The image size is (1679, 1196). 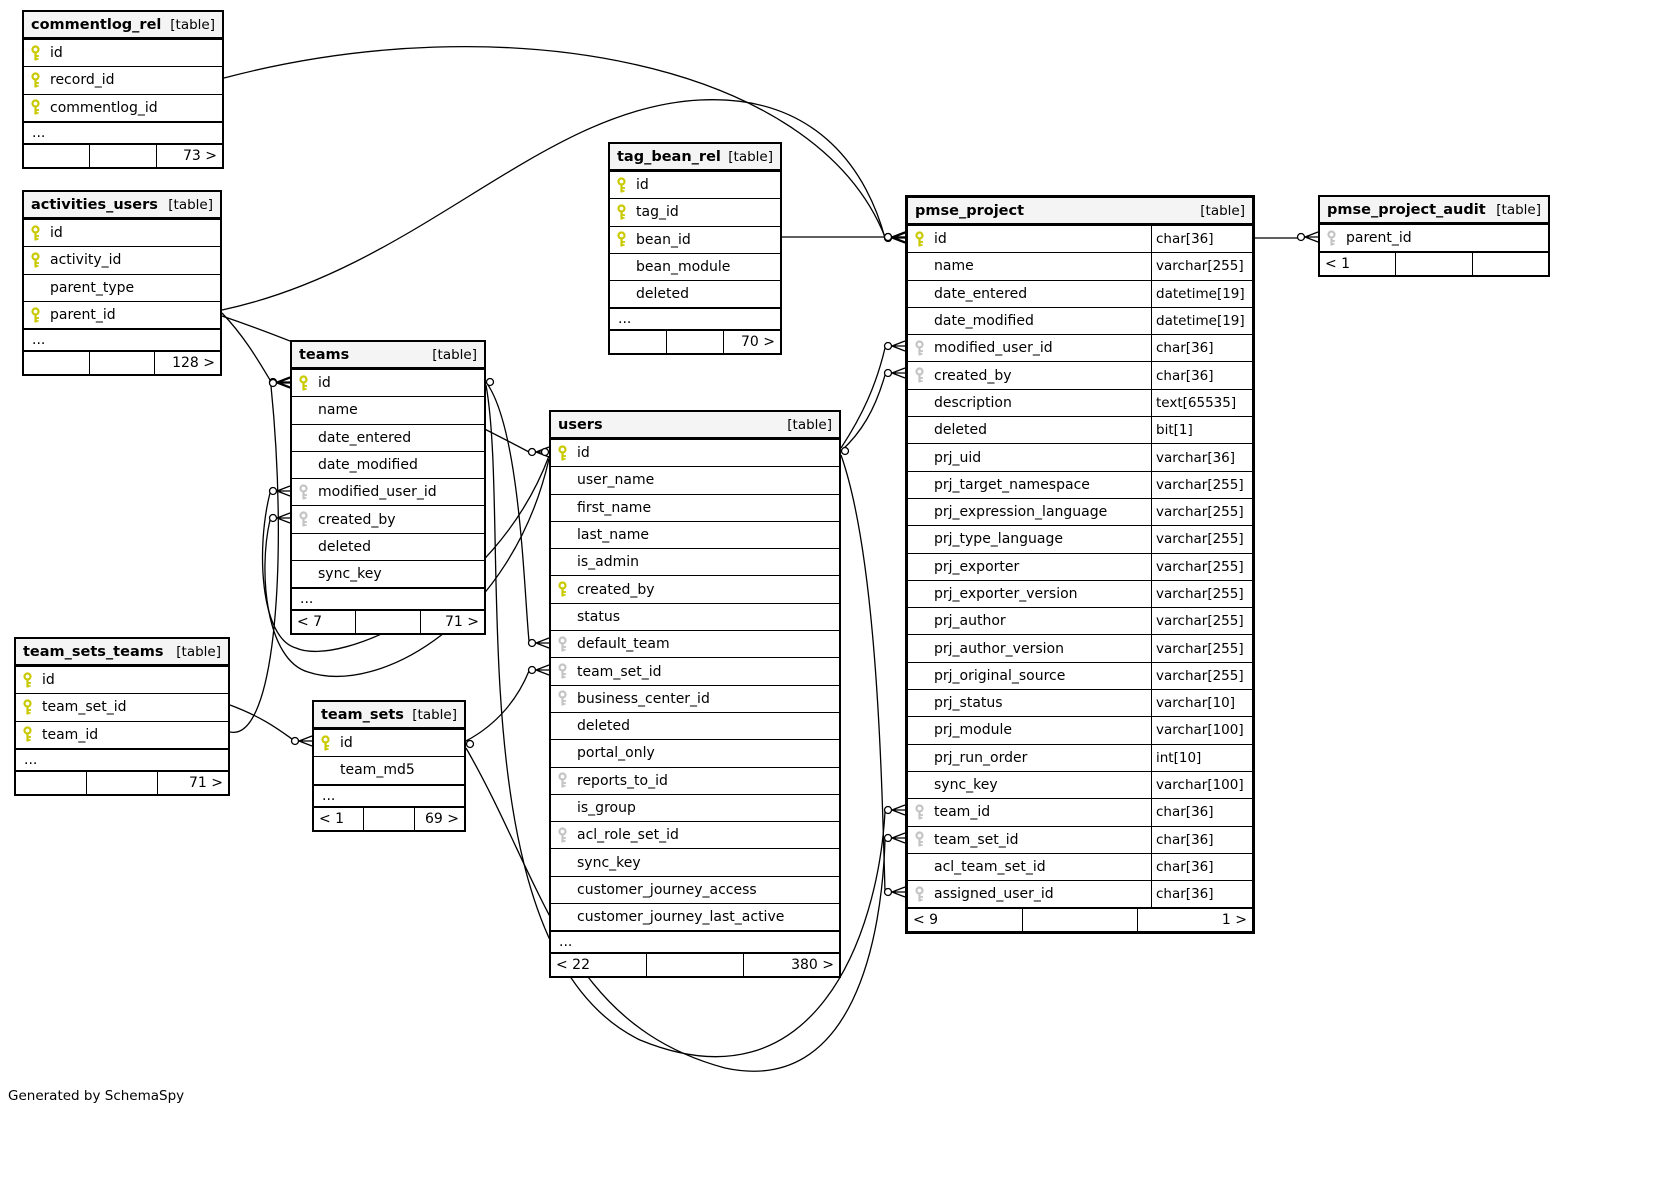 I want to click on table-header: users [table], so click(x=695, y=425).